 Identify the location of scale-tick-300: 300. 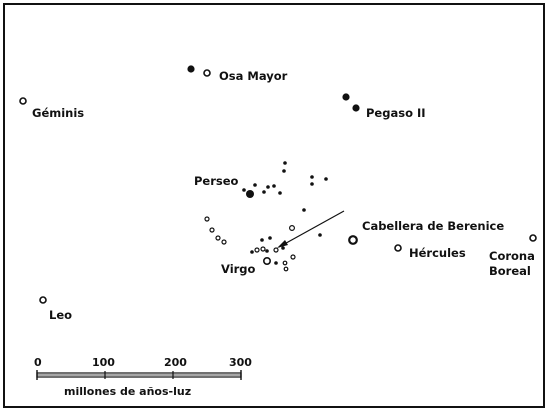
(240, 362).